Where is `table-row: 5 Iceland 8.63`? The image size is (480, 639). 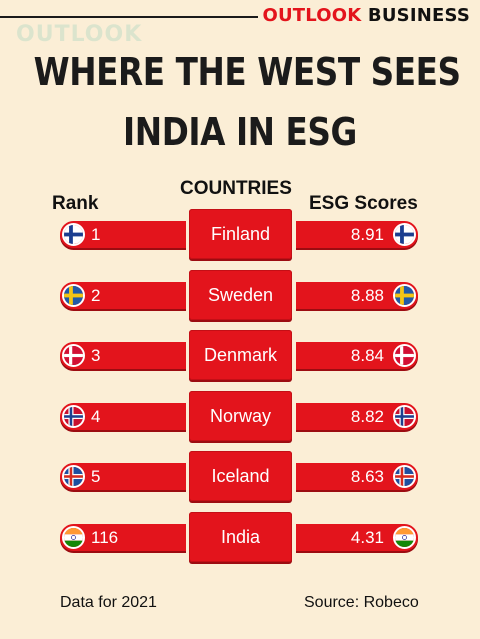
table-row: 5 Iceland 8.63 is located at coordinates (240, 479).